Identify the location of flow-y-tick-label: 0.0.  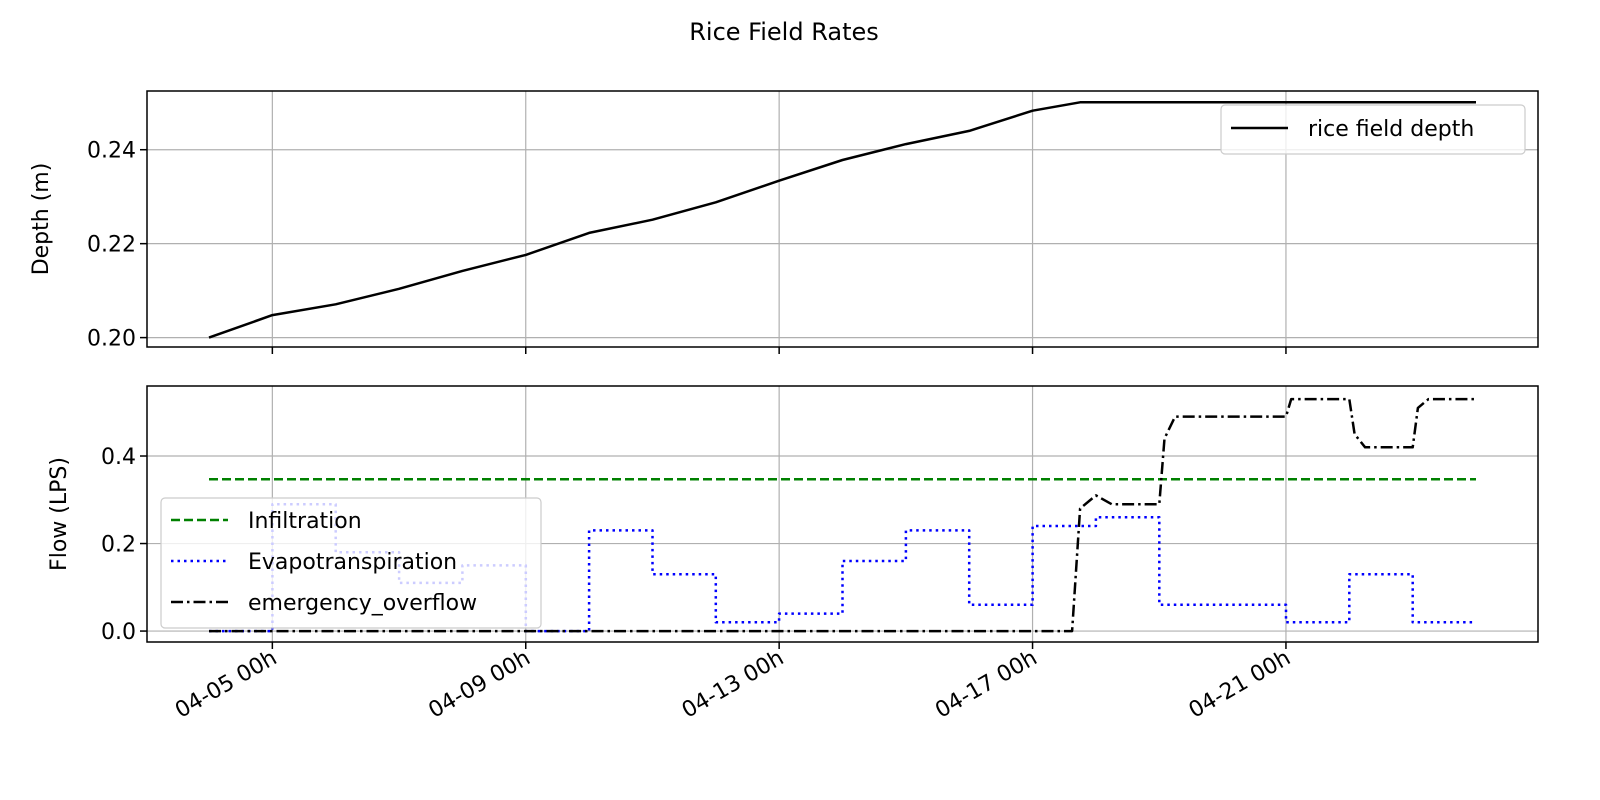
(118, 632).